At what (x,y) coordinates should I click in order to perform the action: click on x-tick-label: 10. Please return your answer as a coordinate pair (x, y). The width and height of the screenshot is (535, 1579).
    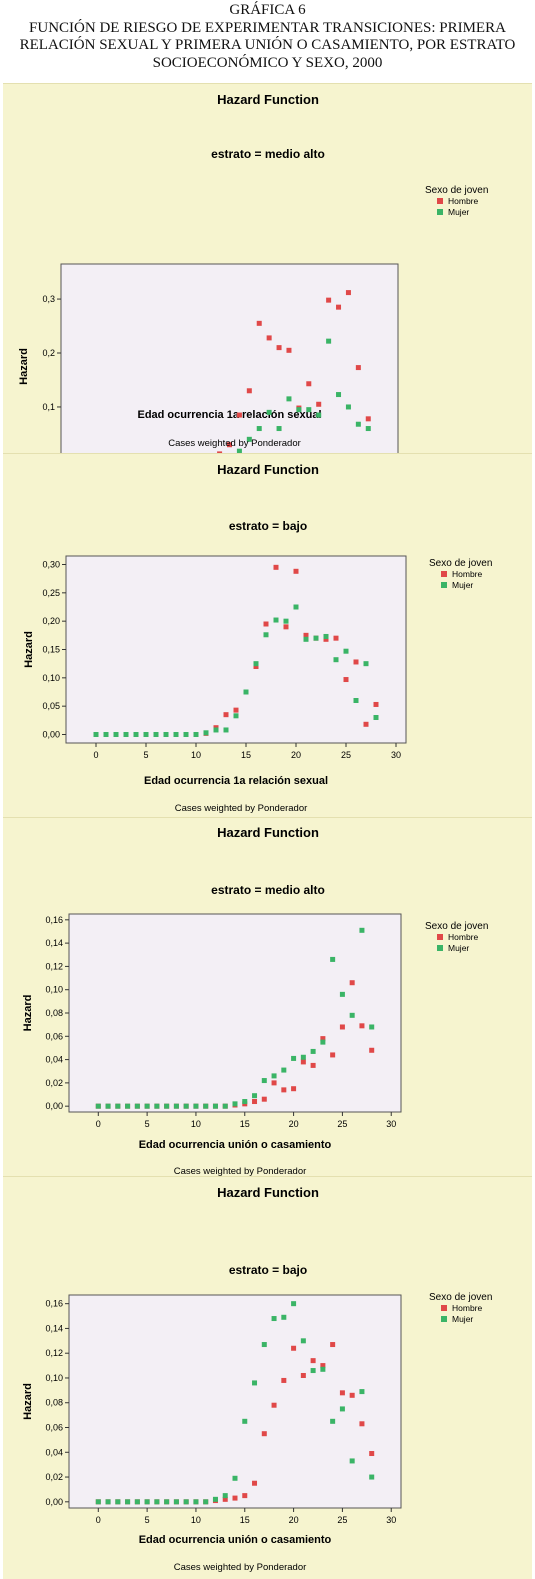
    Looking at the image, I should click on (196, 755).